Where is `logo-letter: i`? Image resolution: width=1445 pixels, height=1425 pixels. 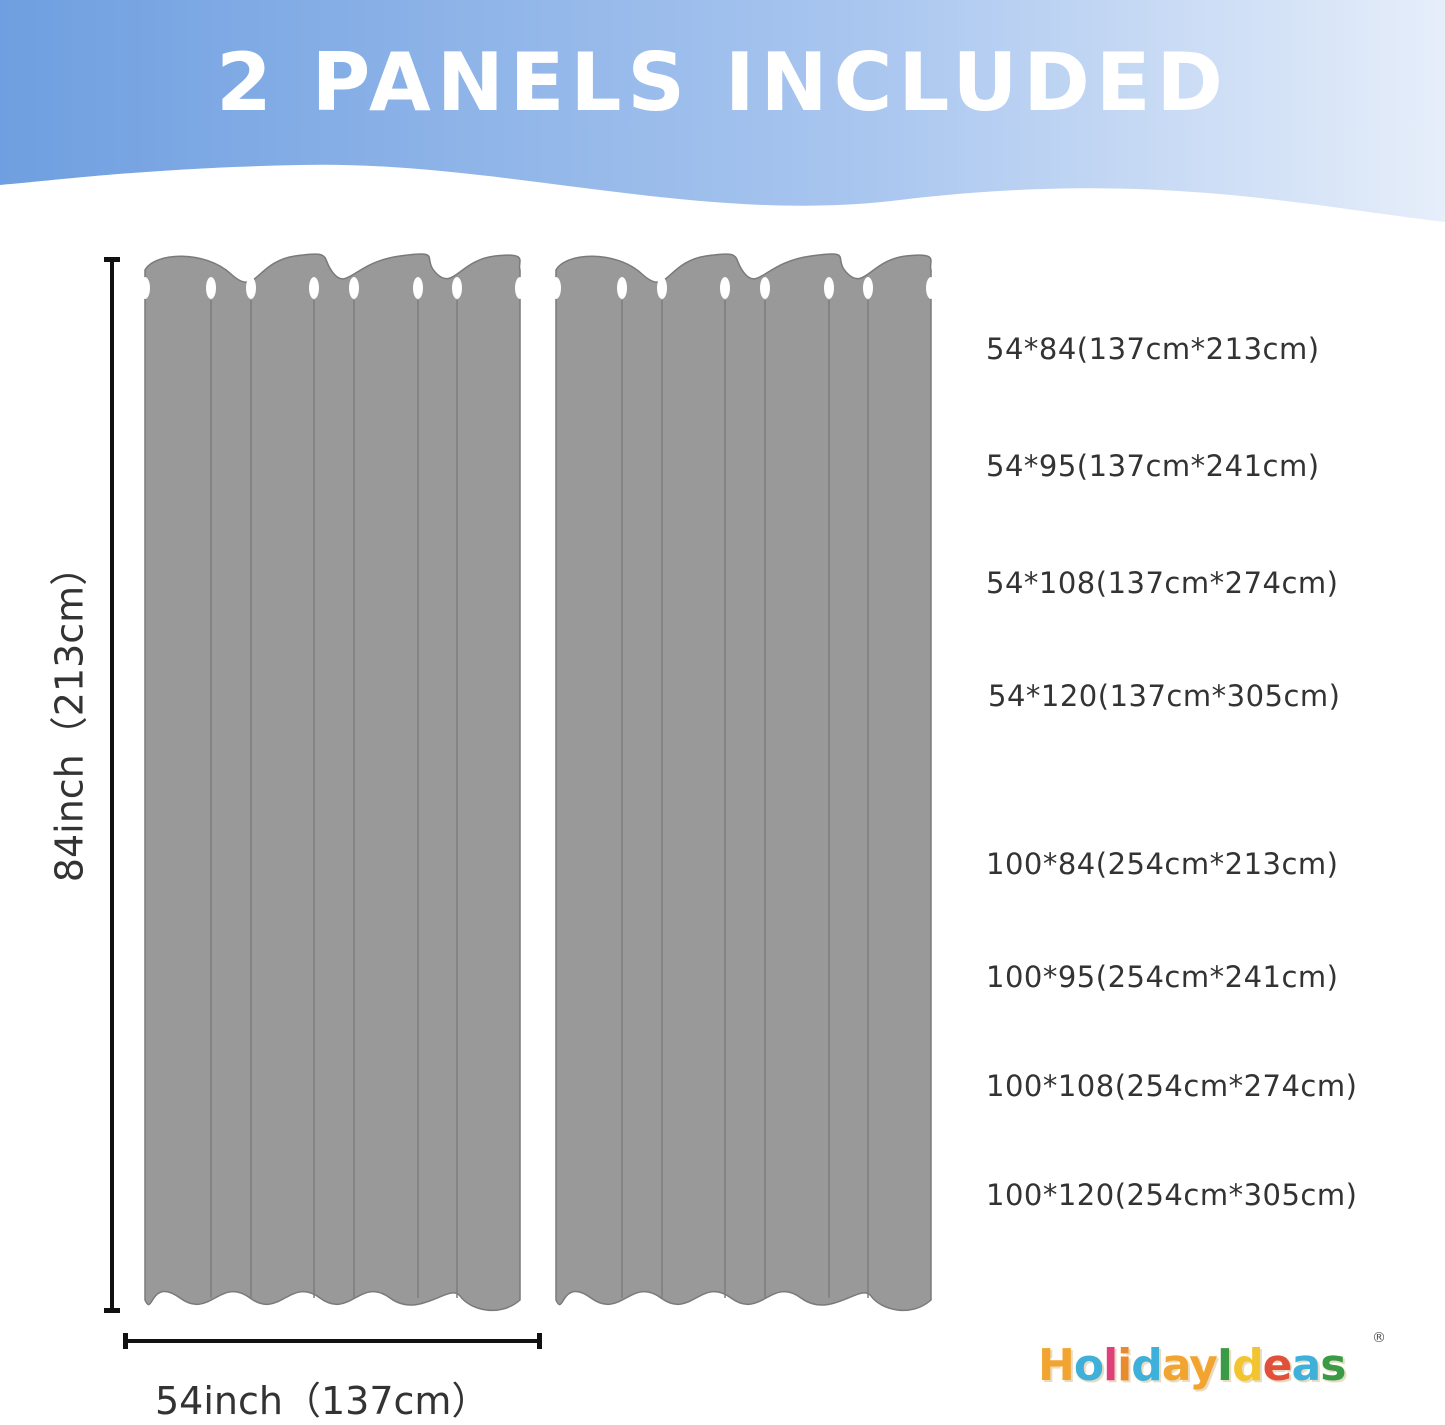
logo-letter: i is located at coordinates (1124, 1365).